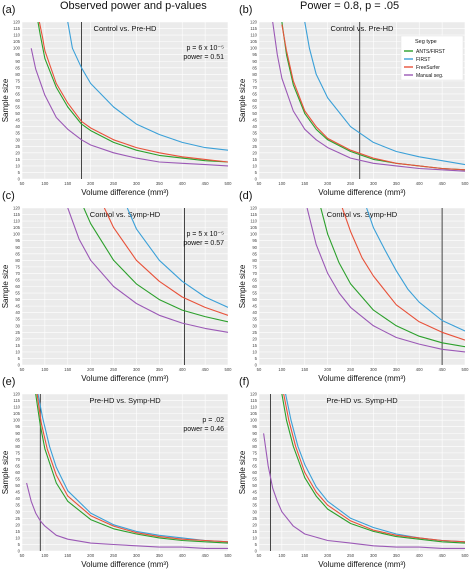  What do you see at coordinates (213, 420) in the screenshot?
I see `panel-annotation: p = .02` at bounding box center [213, 420].